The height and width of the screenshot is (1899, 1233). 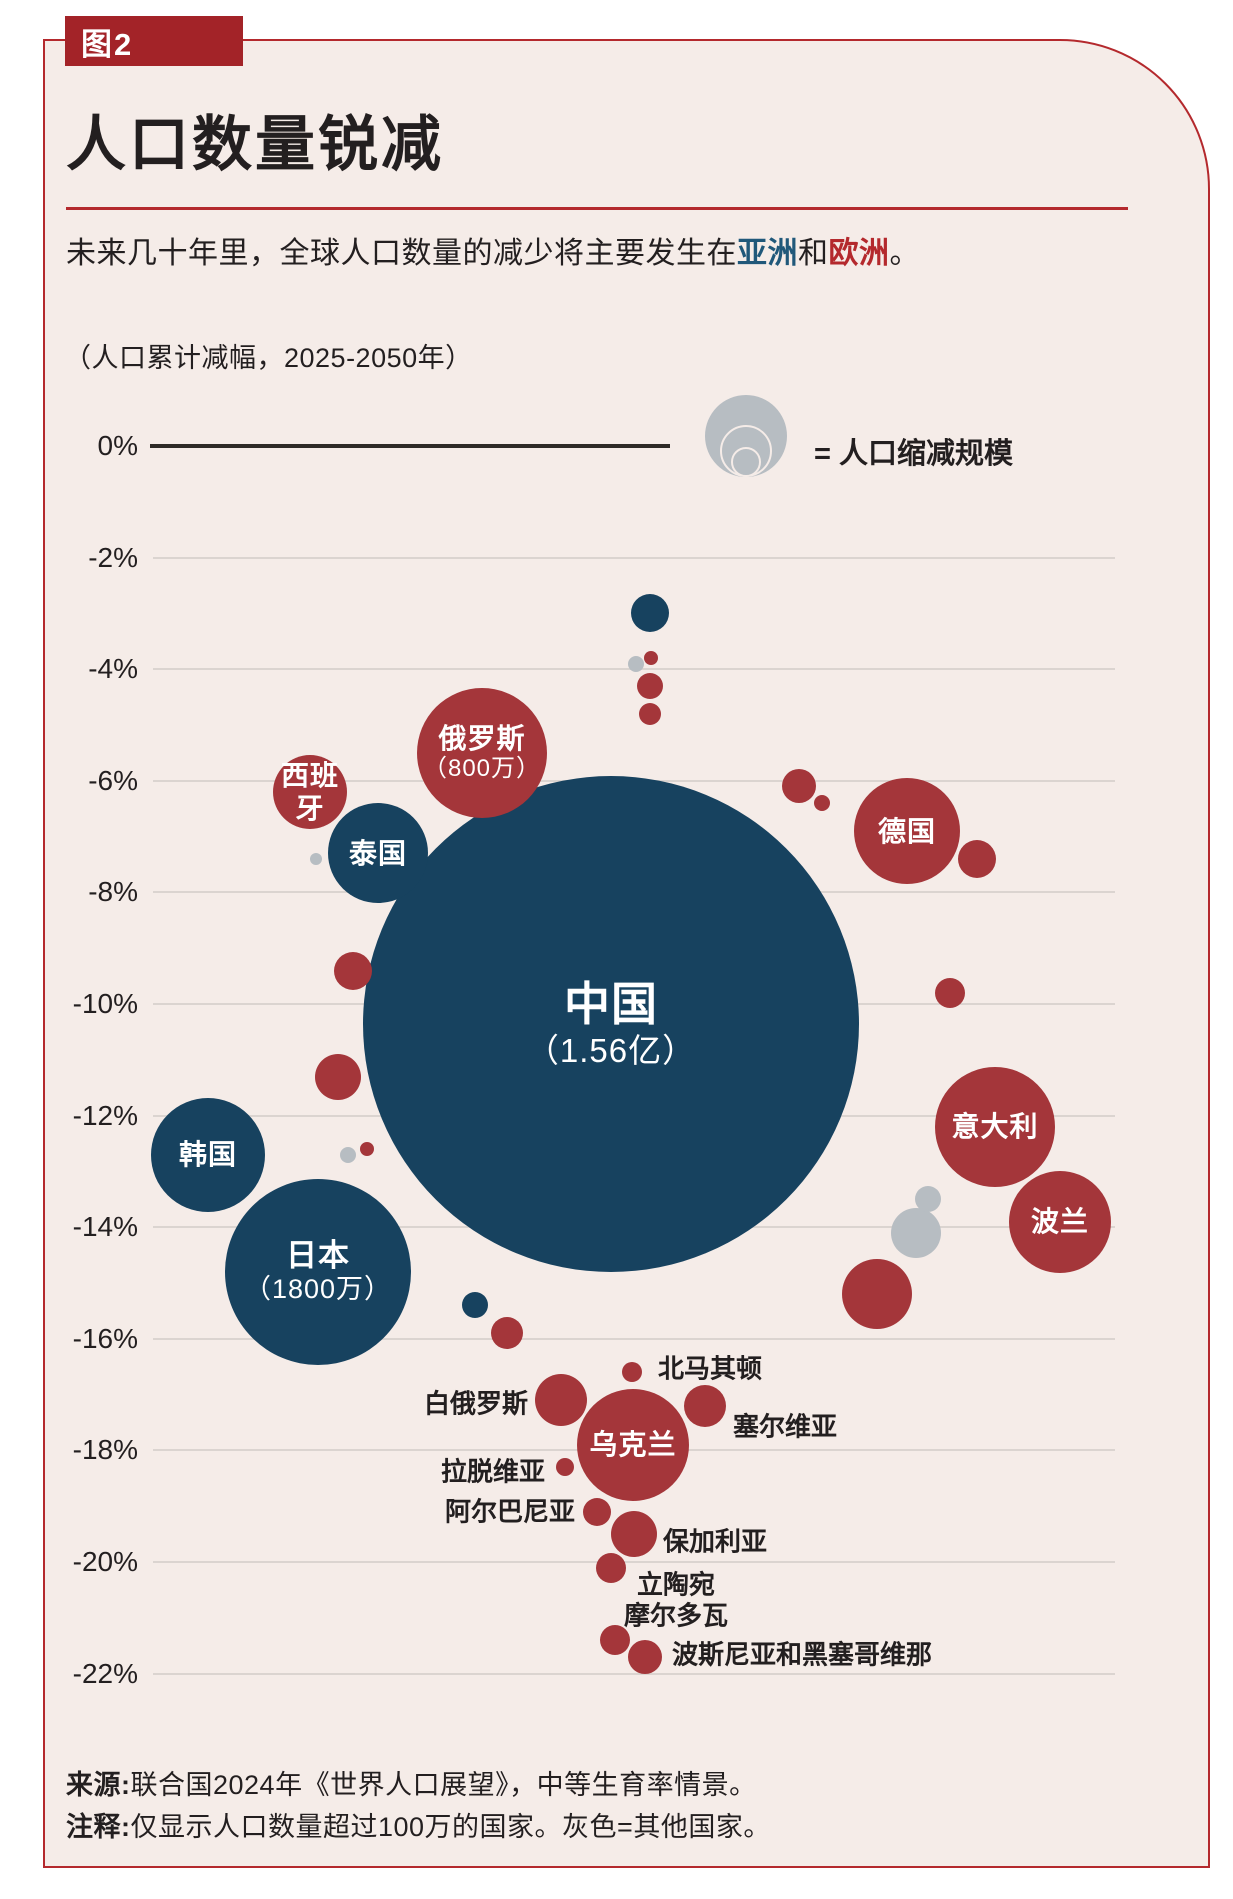 What do you see at coordinates (705, 1405) in the screenshot?
I see `bubble-塞尔维亚` at bounding box center [705, 1405].